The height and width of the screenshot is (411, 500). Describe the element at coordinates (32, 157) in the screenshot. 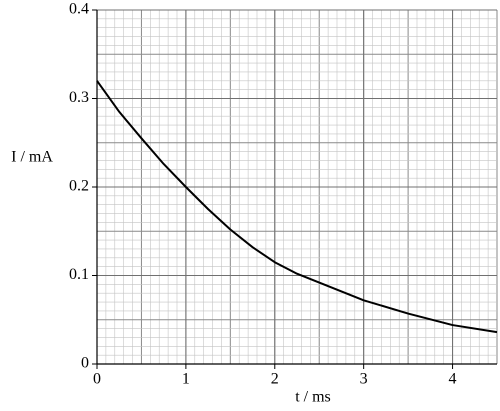

I see `y-axis-label: I / mA` at that location.